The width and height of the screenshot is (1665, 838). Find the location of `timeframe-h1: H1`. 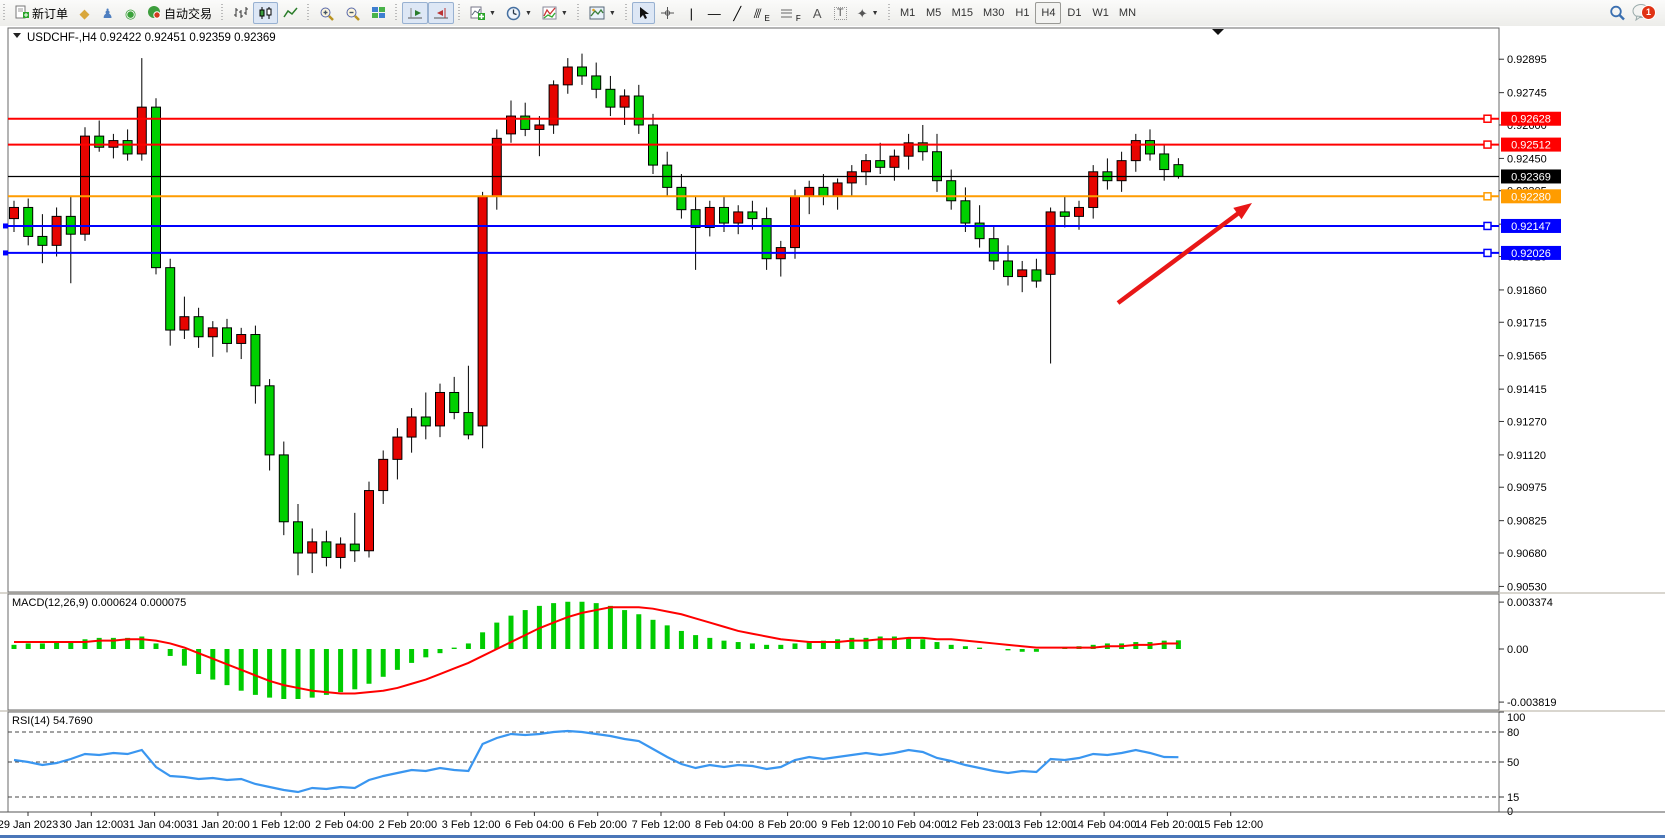

timeframe-h1: H1 is located at coordinates (1022, 13).